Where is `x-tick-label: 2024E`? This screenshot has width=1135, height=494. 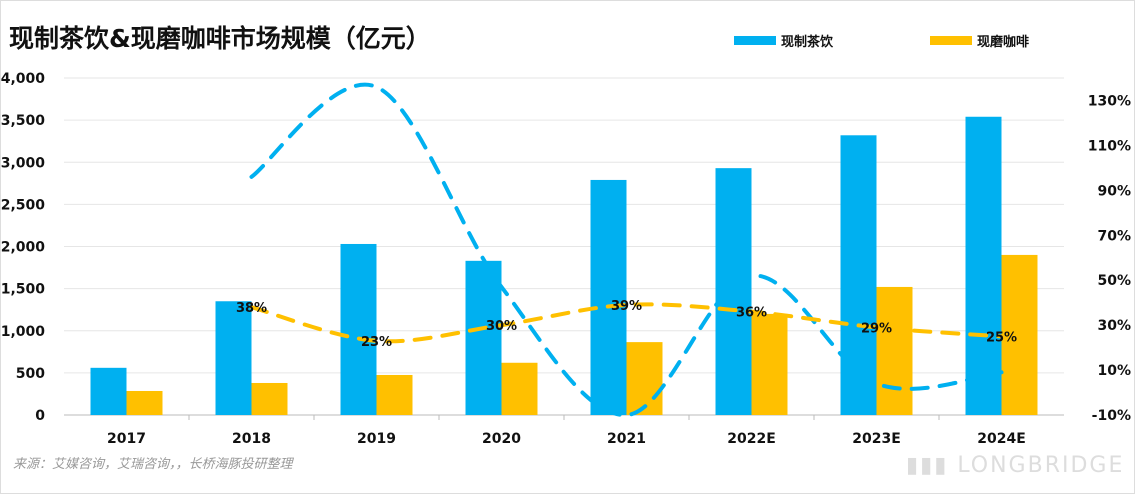
x-tick-label: 2024E is located at coordinates (1001, 439).